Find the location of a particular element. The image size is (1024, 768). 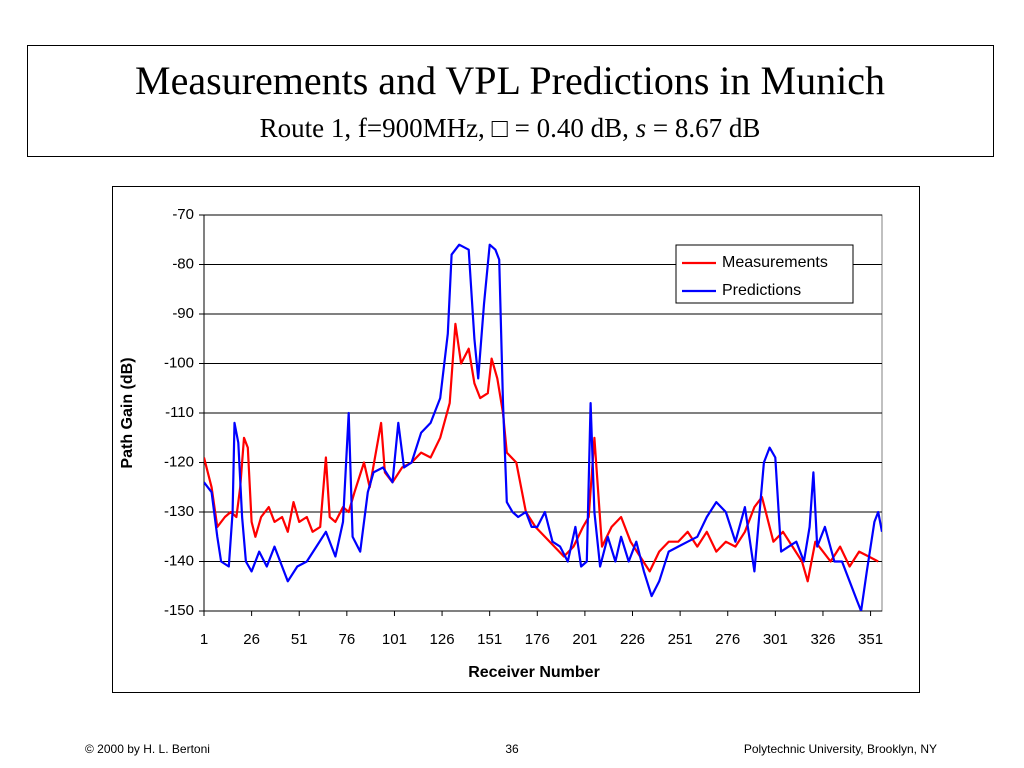

subtitle-symbol: □ is located at coordinates (500, 128).